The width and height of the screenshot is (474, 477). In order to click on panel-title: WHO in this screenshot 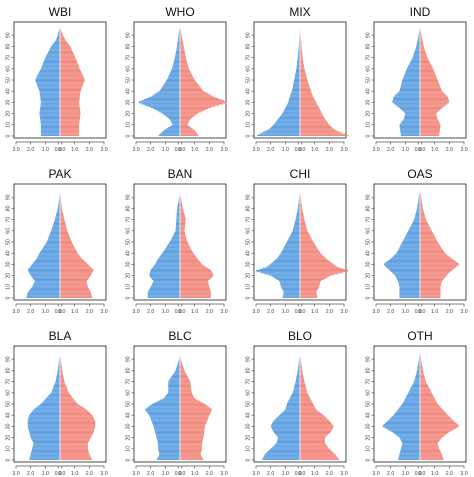, I will do `click(179, 12)`.